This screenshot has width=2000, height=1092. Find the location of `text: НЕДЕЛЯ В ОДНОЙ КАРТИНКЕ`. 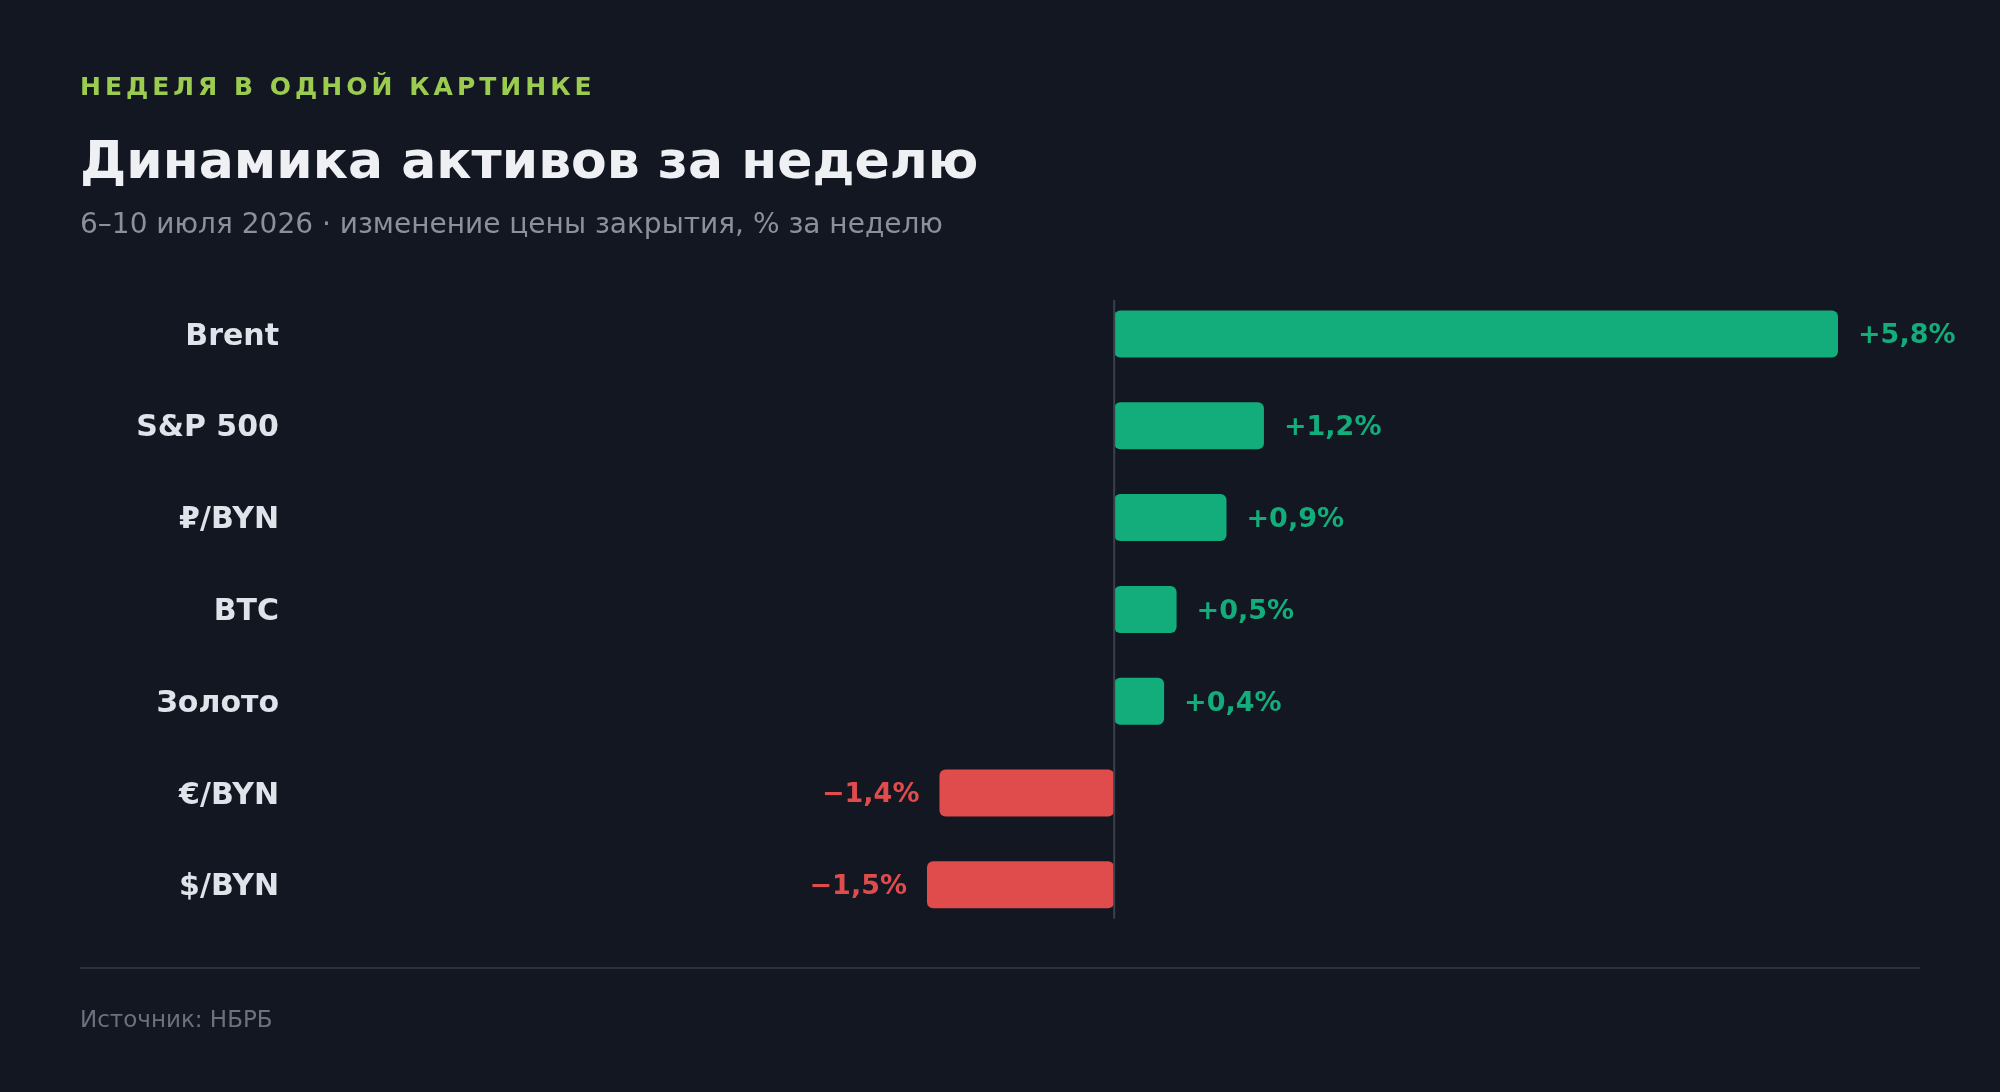

text: НЕДЕЛЯ В ОДНОЙ КАРТИНКЕ is located at coordinates (338, 86).